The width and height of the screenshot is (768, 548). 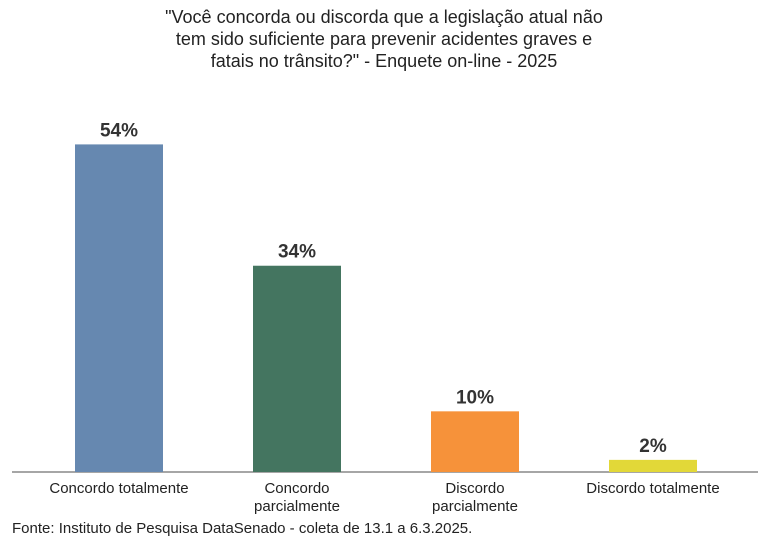 I want to click on value-label: 54%, so click(x=119, y=130).